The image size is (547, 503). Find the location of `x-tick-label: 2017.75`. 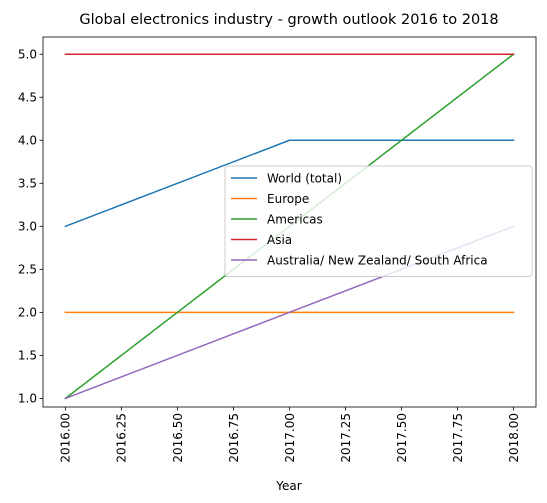

x-tick-label: 2017.75 is located at coordinates (458, 438).